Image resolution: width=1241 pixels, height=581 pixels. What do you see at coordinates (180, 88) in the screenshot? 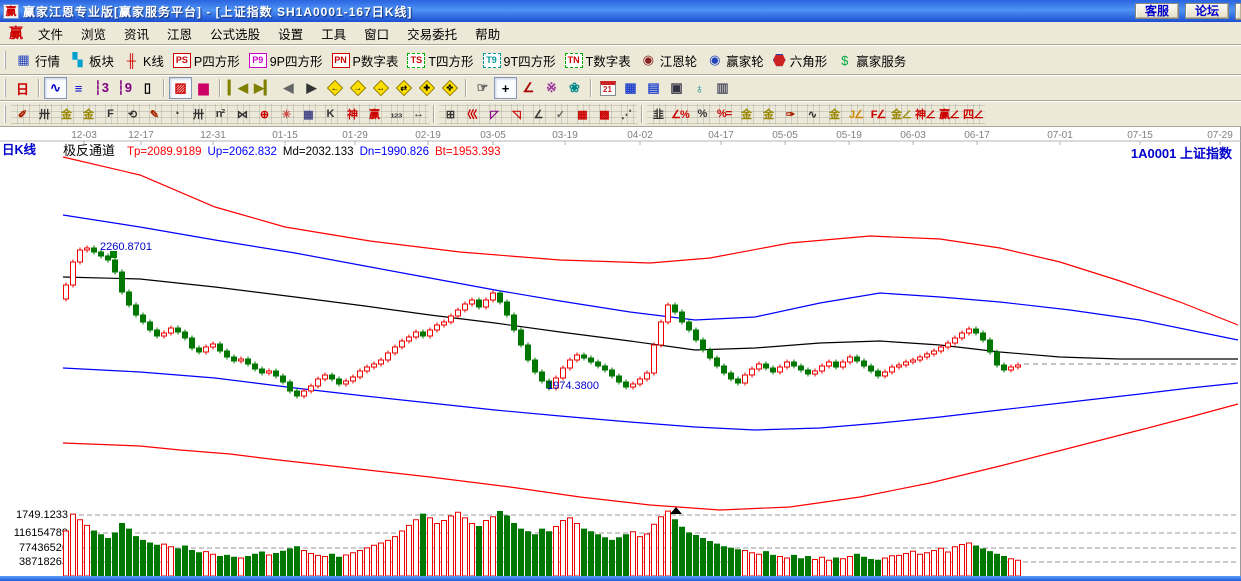
I see `pattern-select-button: ▨` at bounding box center [180, 88].